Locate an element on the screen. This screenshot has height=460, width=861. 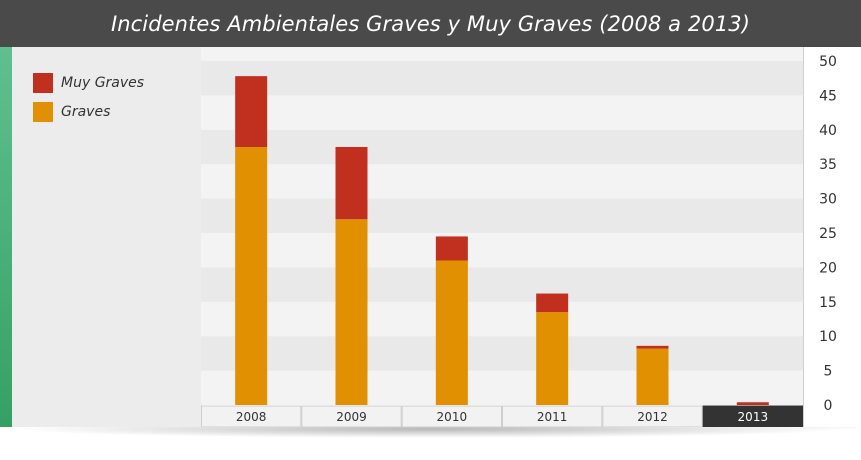
bar-muy-graves-2009 is located at coordinates (351, 183).